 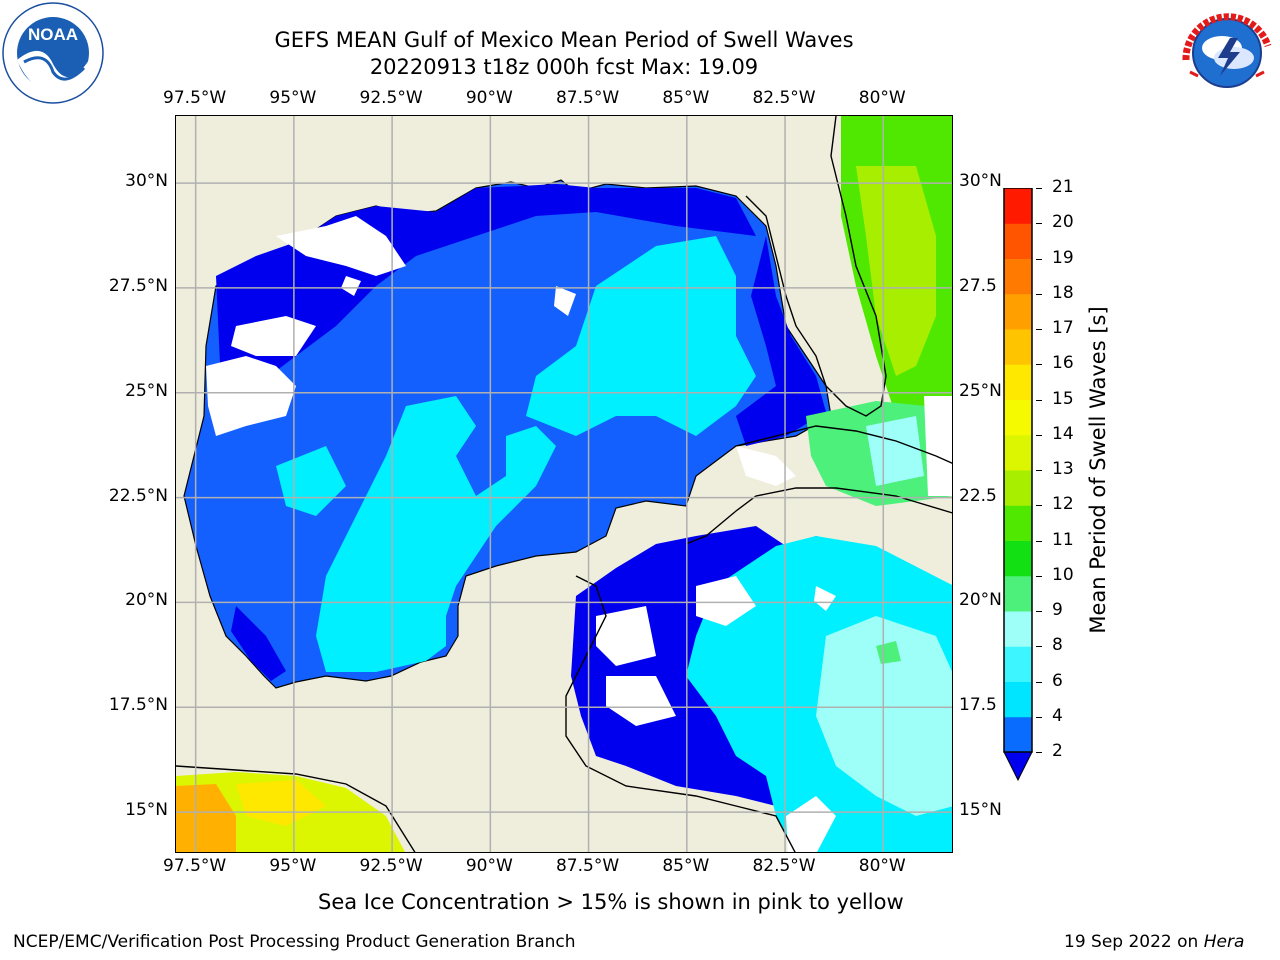 What do you see at coordinates (1063, 328) in the screenshot?
I see `colorbar-tick-label: 17` at bounding box center [1063, 328].